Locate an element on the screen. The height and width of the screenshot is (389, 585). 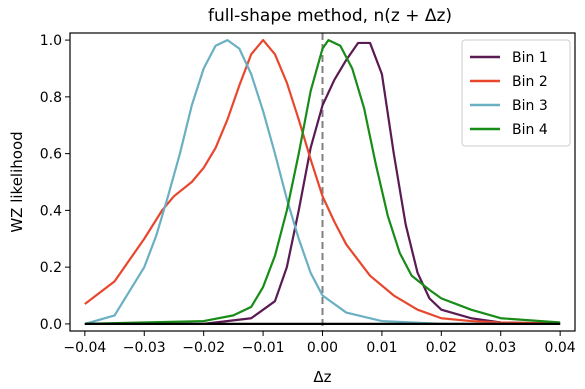
y-tick-label: 1.0 is located at coordinates (51, 41).